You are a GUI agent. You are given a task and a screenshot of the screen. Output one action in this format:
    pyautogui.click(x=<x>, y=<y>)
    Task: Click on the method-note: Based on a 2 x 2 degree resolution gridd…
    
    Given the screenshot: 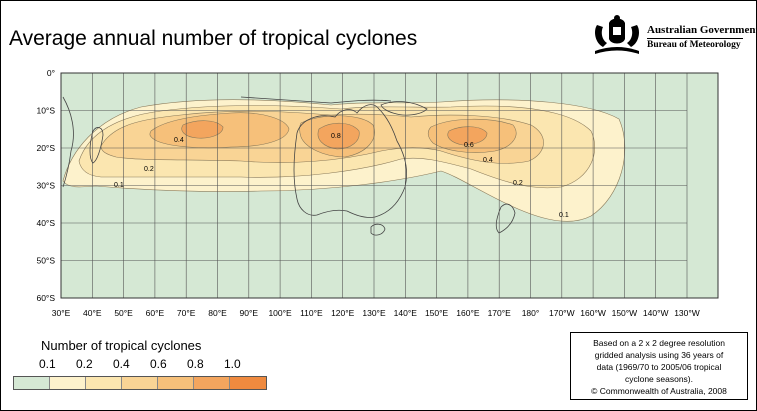 What is the action you would take?
    pyautogui.click(x=659, y=366)
    